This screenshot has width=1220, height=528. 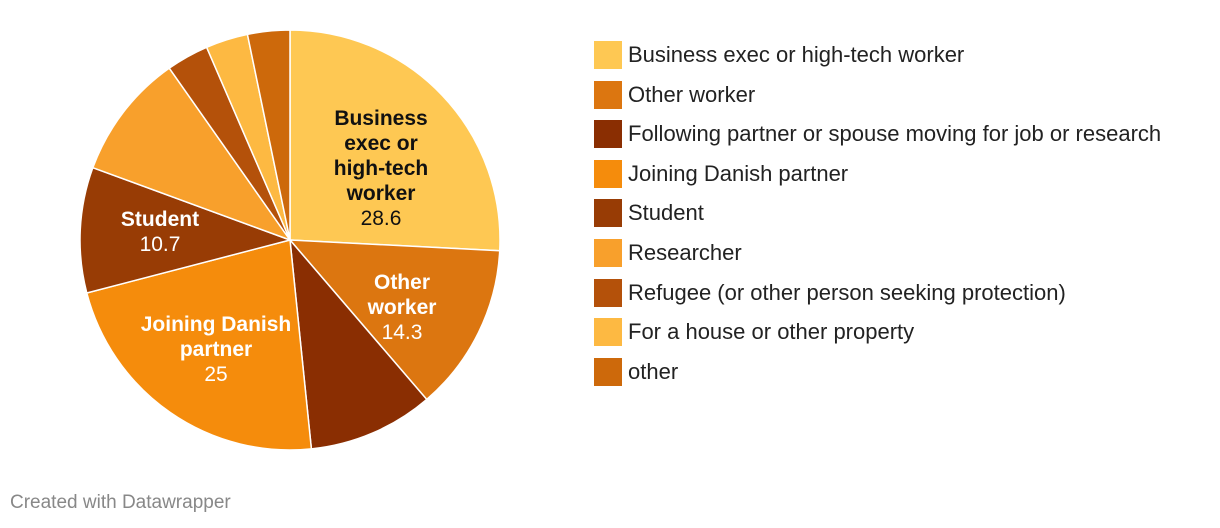 I want to click on legend-label: other, so click(x=653, y=371).